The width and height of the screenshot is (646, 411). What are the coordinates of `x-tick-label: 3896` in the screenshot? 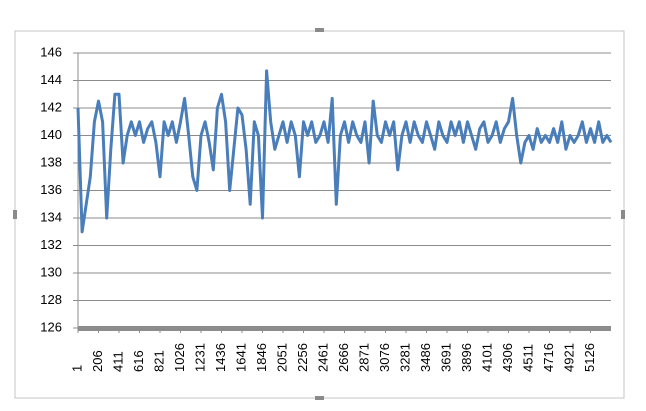 It's located at (466, 357).